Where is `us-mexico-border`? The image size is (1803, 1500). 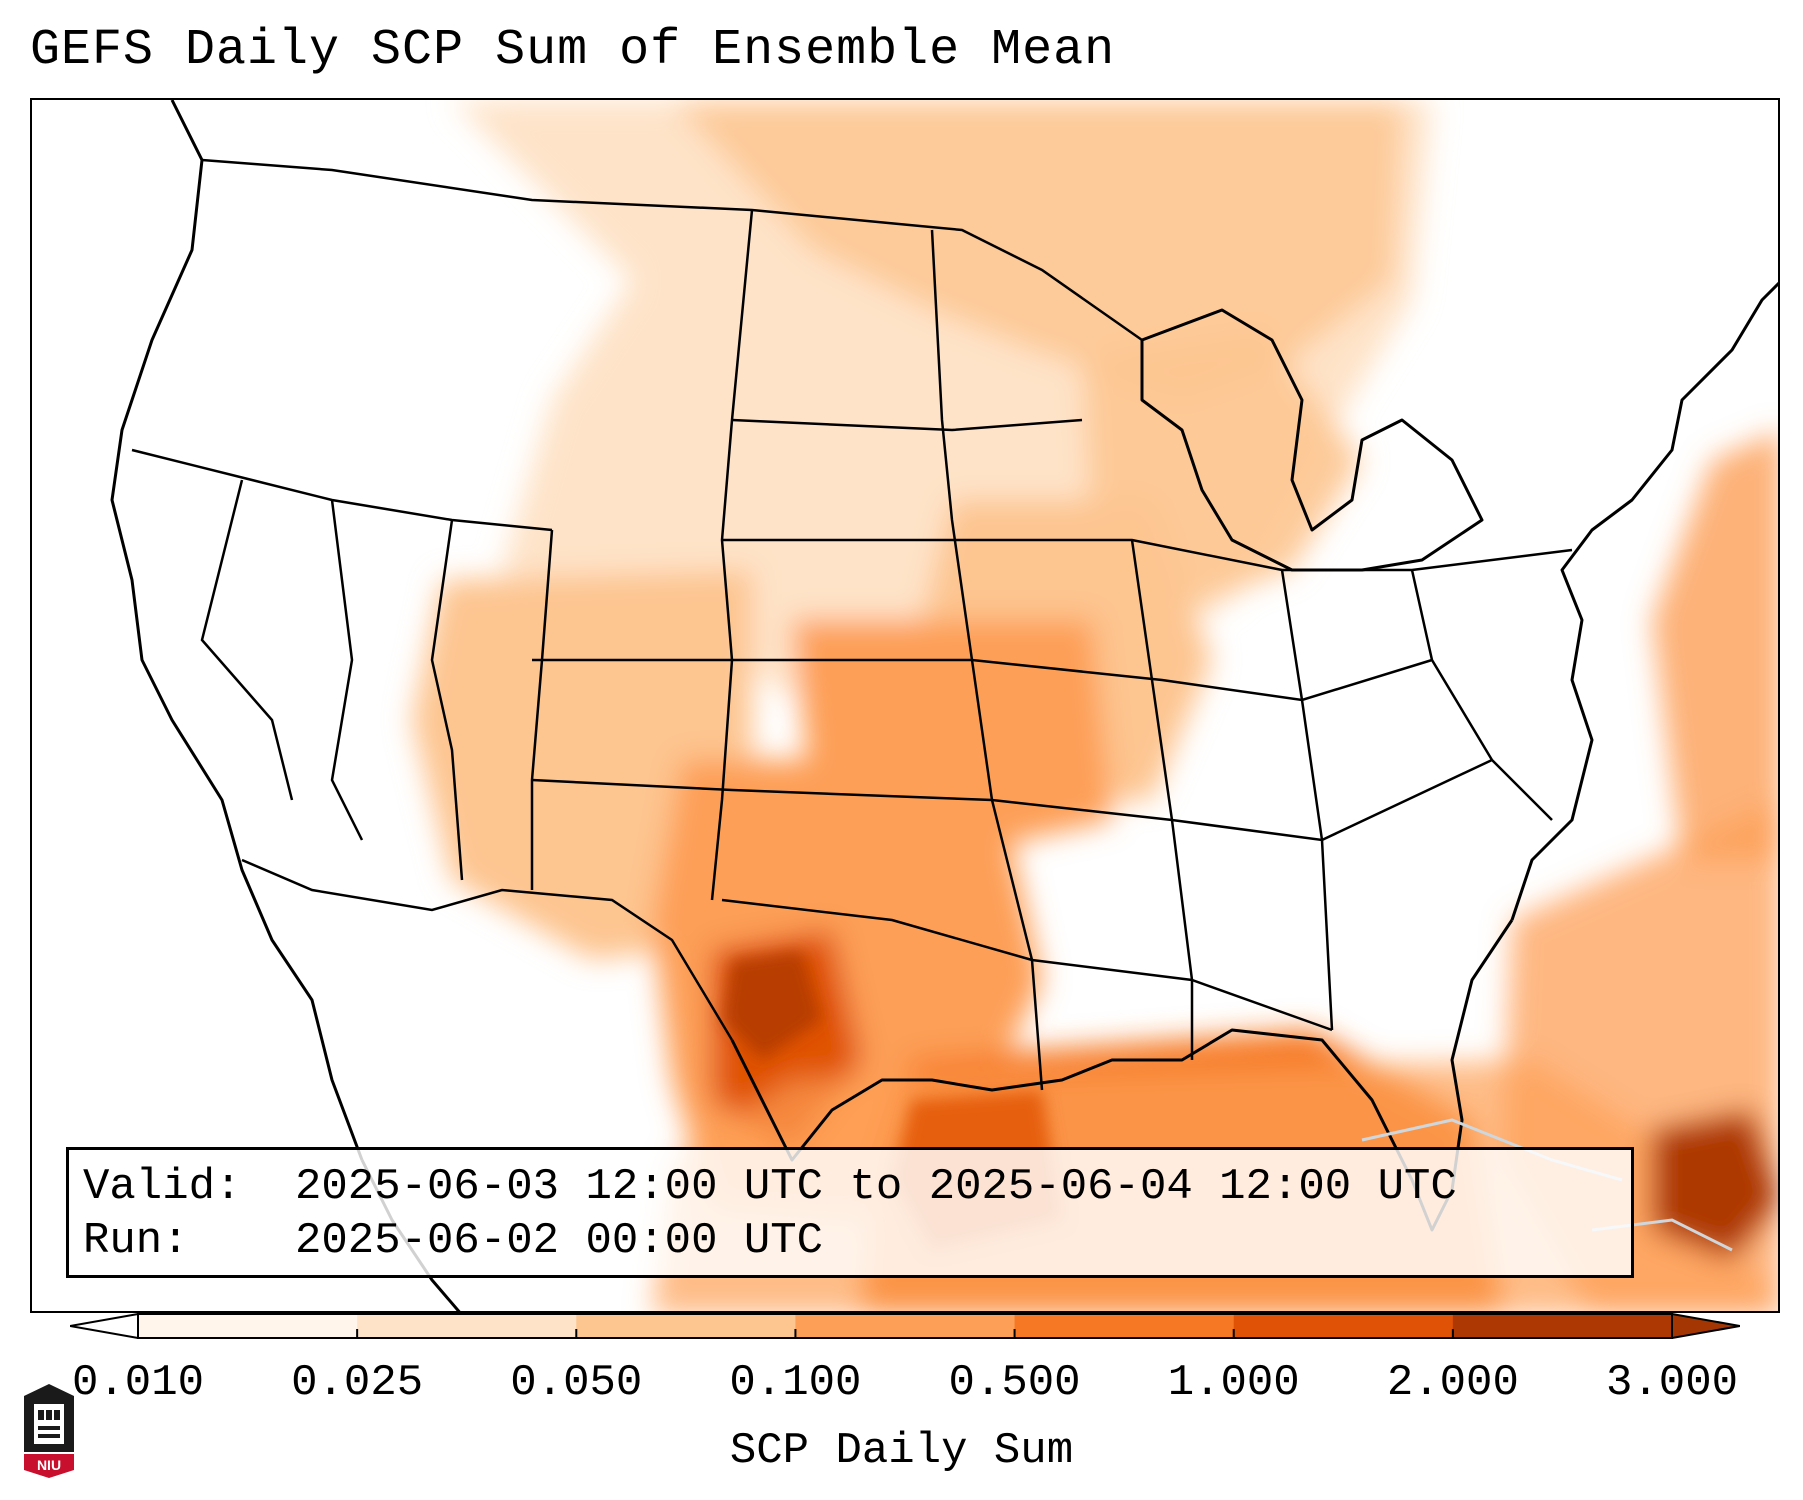
us-mexico-border is located at coordinates (487, 949).